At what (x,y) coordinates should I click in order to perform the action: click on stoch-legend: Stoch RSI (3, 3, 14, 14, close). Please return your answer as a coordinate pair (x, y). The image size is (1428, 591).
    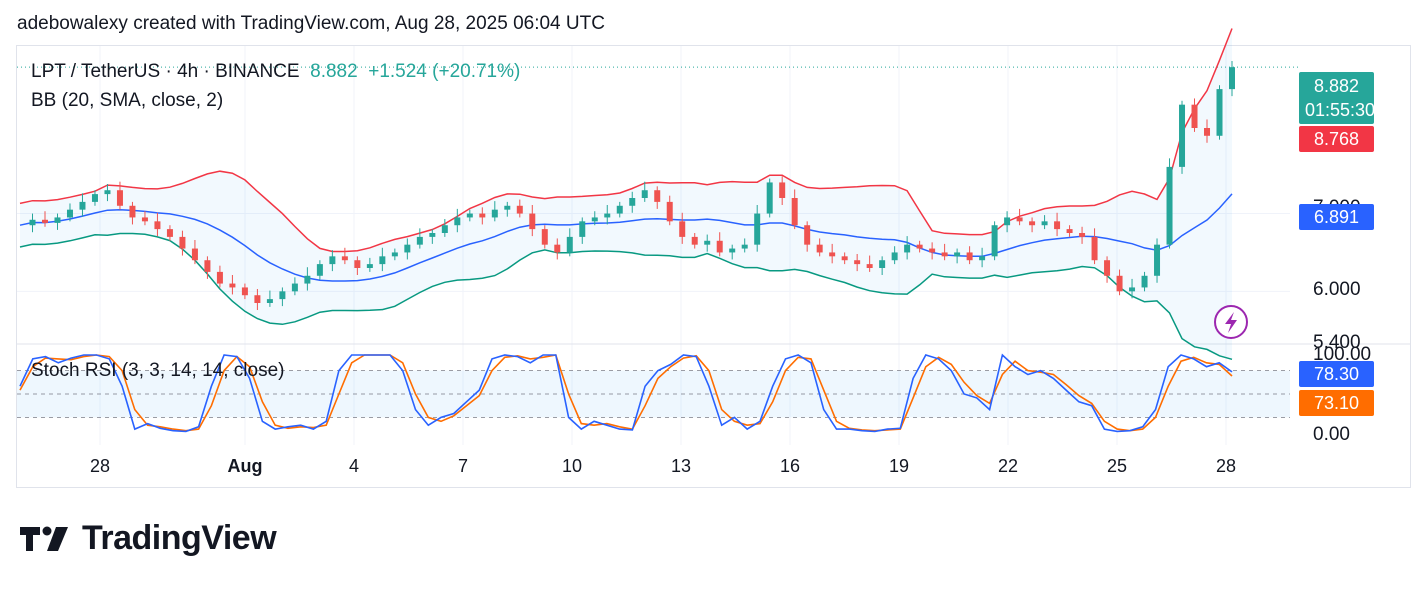
    Looking at the image, I should click on (158, 370).